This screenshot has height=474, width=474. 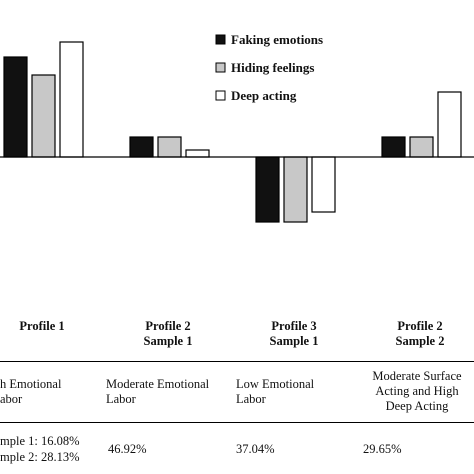 I want to click on table-rule-middle, so click(x=237, y=422).